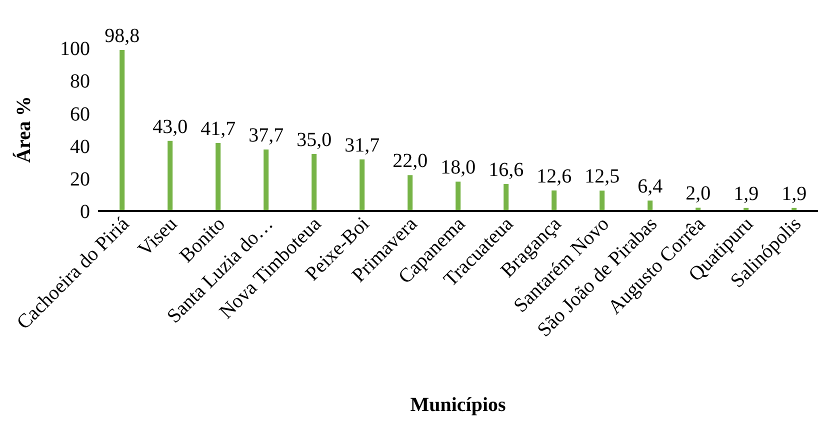  I want to click on data-label: 98,8, so click(122, 35).